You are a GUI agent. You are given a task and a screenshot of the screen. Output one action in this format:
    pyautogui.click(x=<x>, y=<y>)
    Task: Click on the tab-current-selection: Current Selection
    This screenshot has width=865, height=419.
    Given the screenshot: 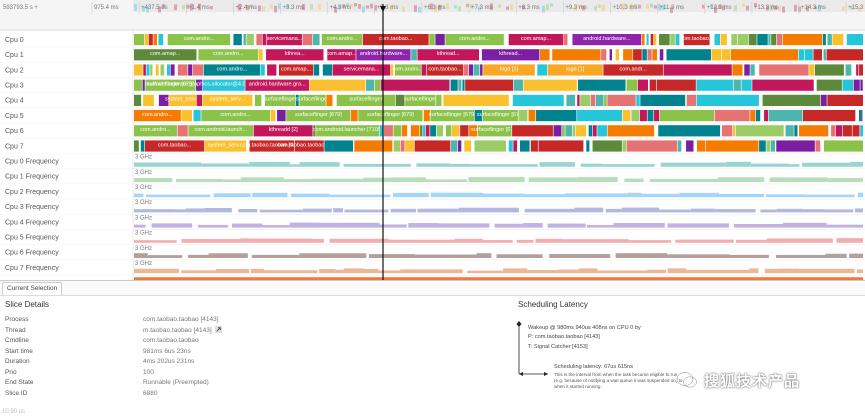 What is the action you would take?
    pyautogui.click(x=32, y=288)
    